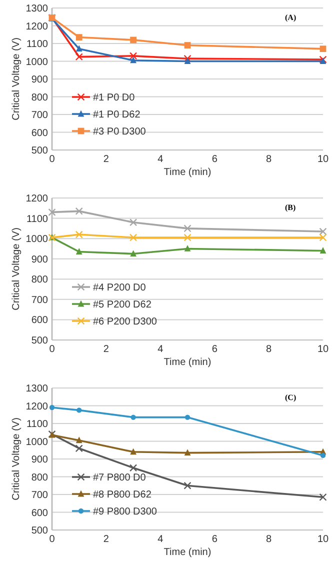  What do you see at coordinates (290, 207) in the screenshot?
I see `annotation: (B)` at bounding box center [290, 207].